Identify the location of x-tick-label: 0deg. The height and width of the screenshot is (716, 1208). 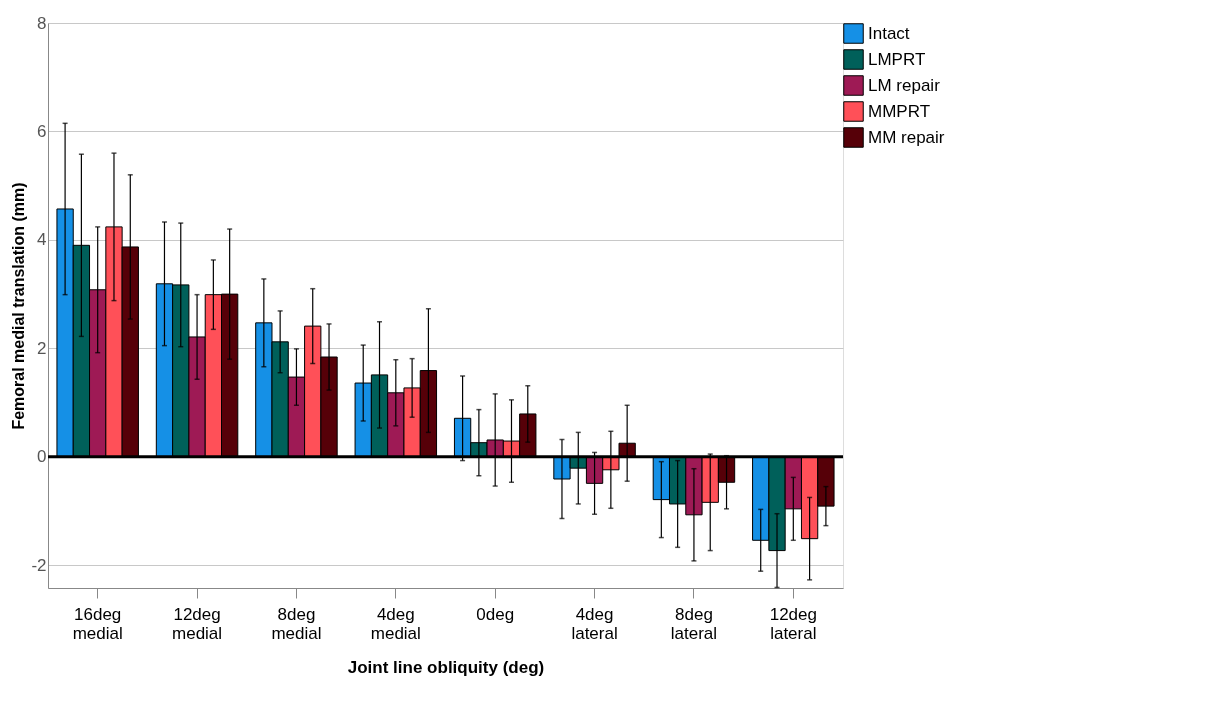
(495, 614).